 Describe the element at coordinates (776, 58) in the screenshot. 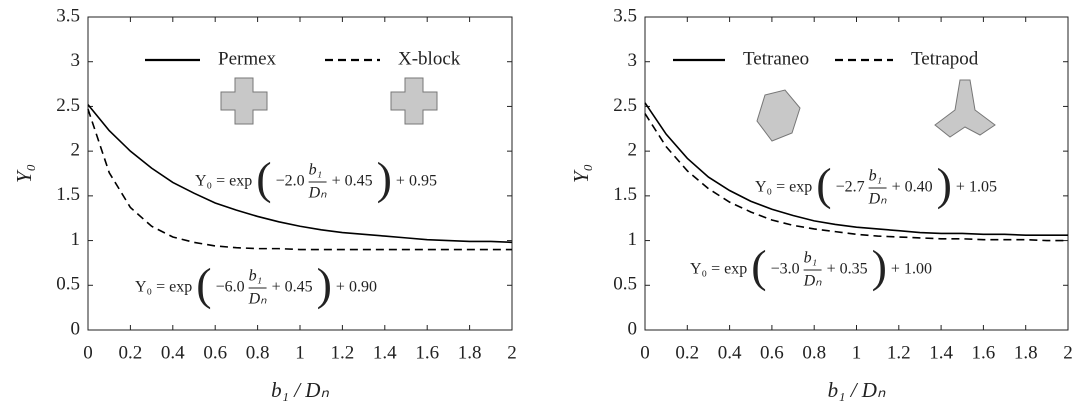

I see `legend-label: Tetraneo` at that location.